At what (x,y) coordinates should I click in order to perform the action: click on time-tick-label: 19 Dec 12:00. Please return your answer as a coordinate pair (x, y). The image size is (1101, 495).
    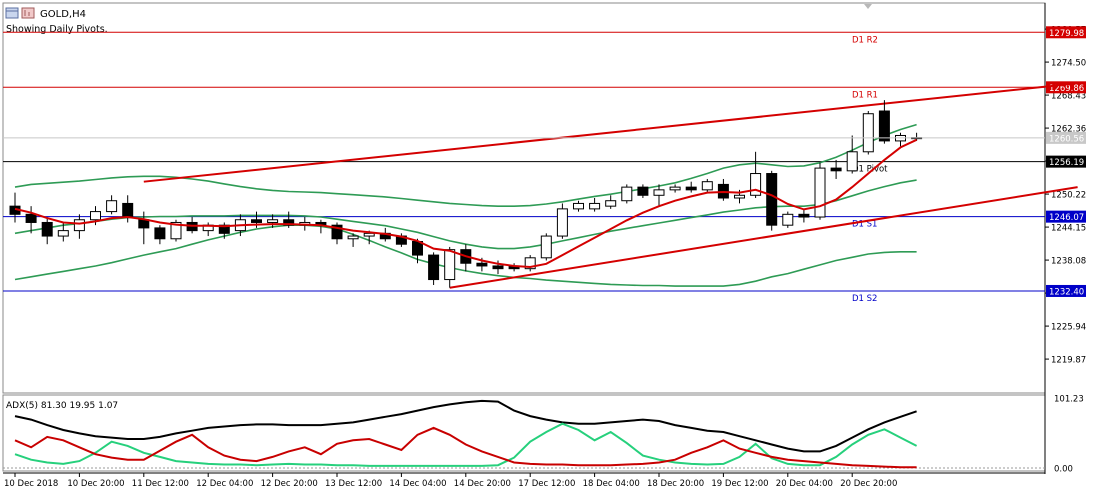
    Looking at the image, I should click on (739, 484).